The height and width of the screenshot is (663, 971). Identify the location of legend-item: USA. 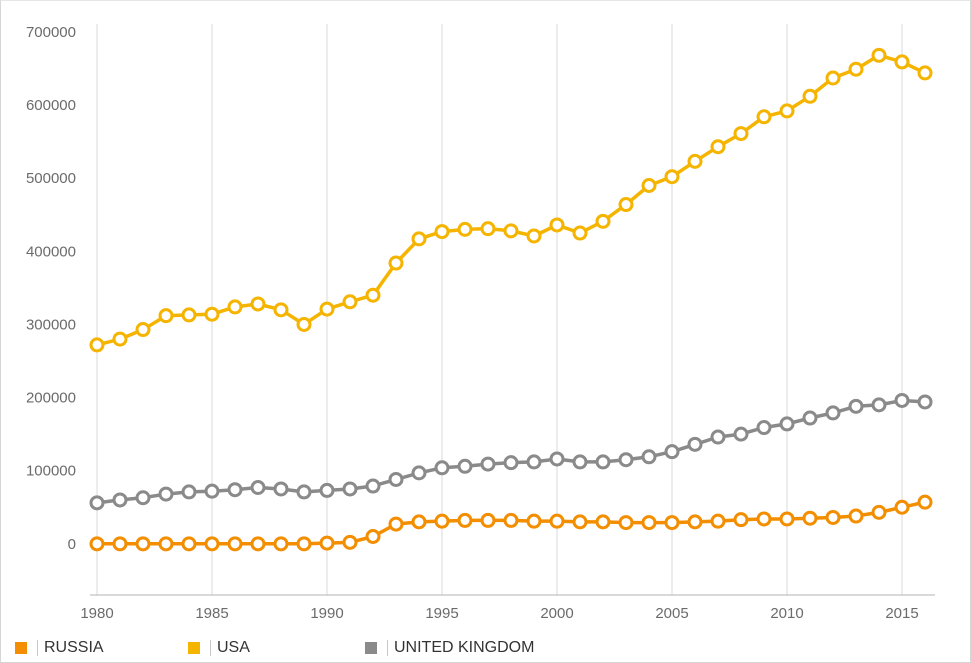
(219, 648).